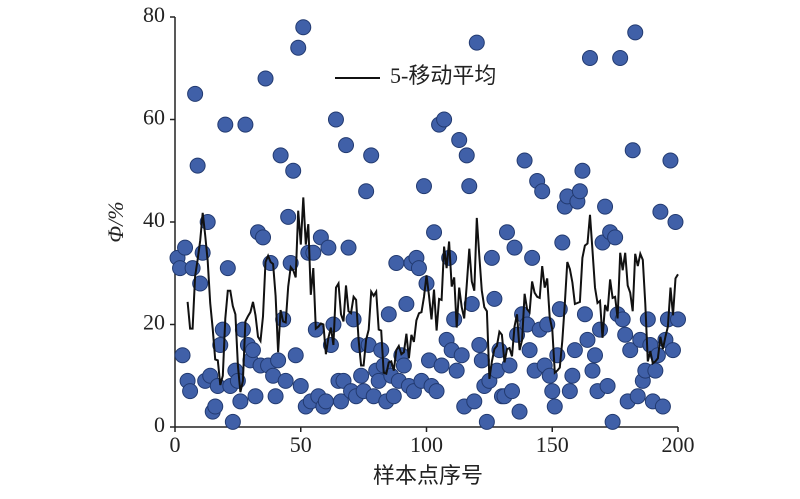 This screenshot has width=800, height=499. I want to click on y-tick-label: 80, so click(154, 14).